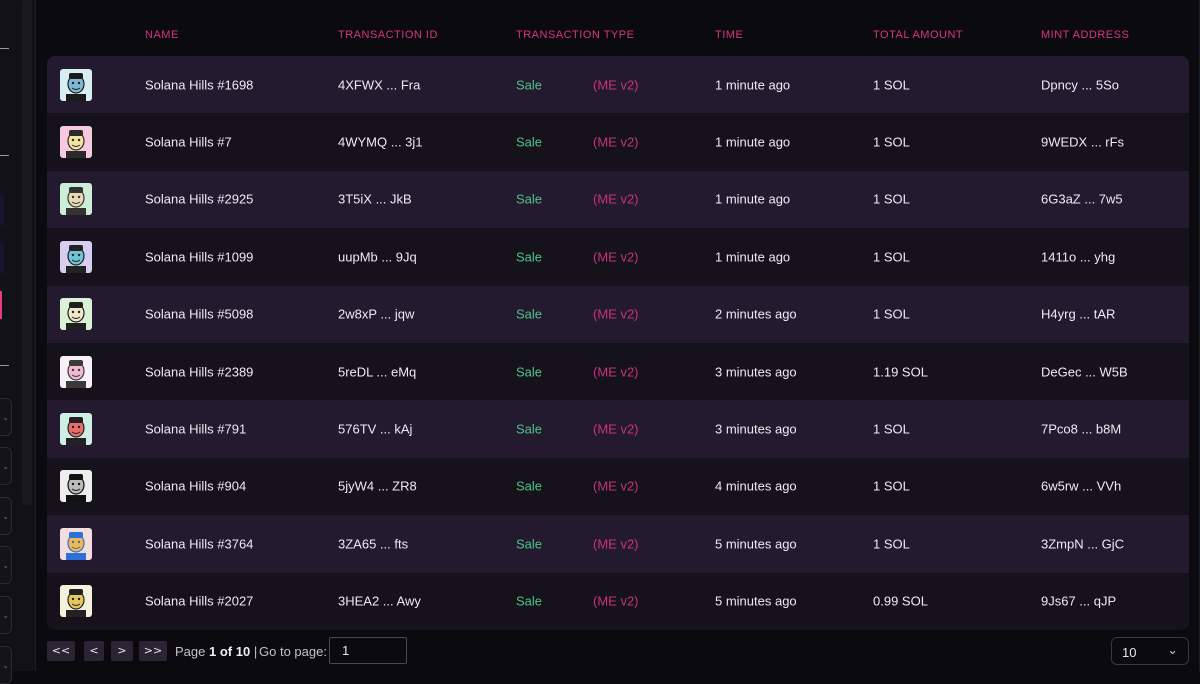  I want to click on transaction-id-link: 5reDL ... eMq, so click(377, 372).